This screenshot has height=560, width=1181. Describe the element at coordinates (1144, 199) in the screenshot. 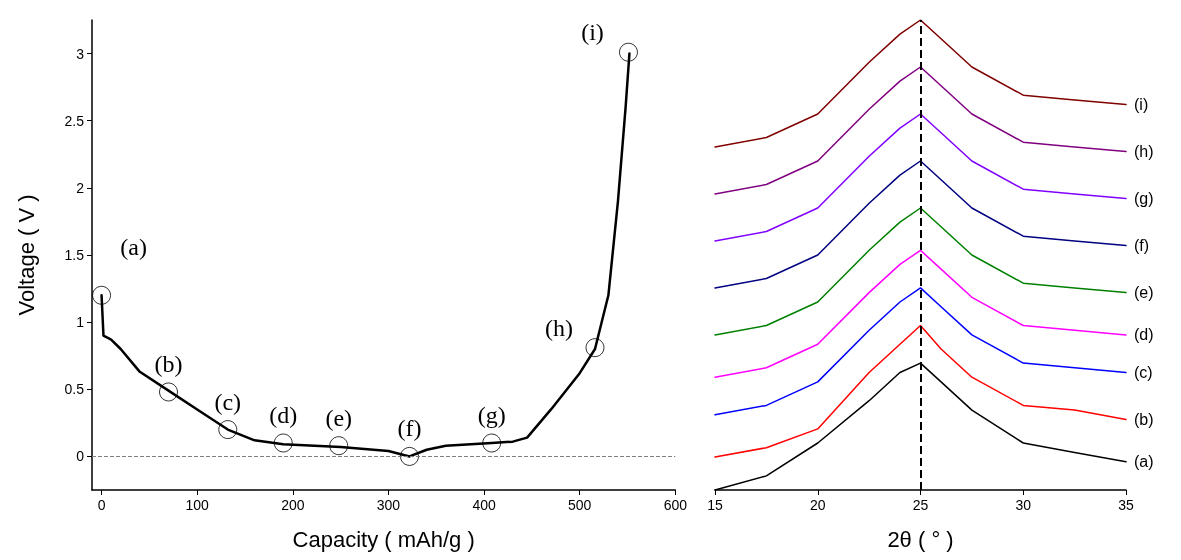

I see `series-label: (g)` at that location.